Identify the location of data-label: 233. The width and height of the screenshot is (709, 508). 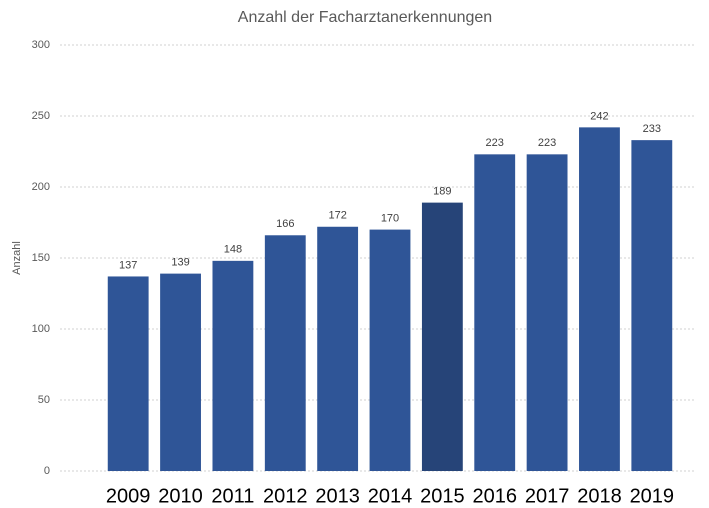
(652, 129).